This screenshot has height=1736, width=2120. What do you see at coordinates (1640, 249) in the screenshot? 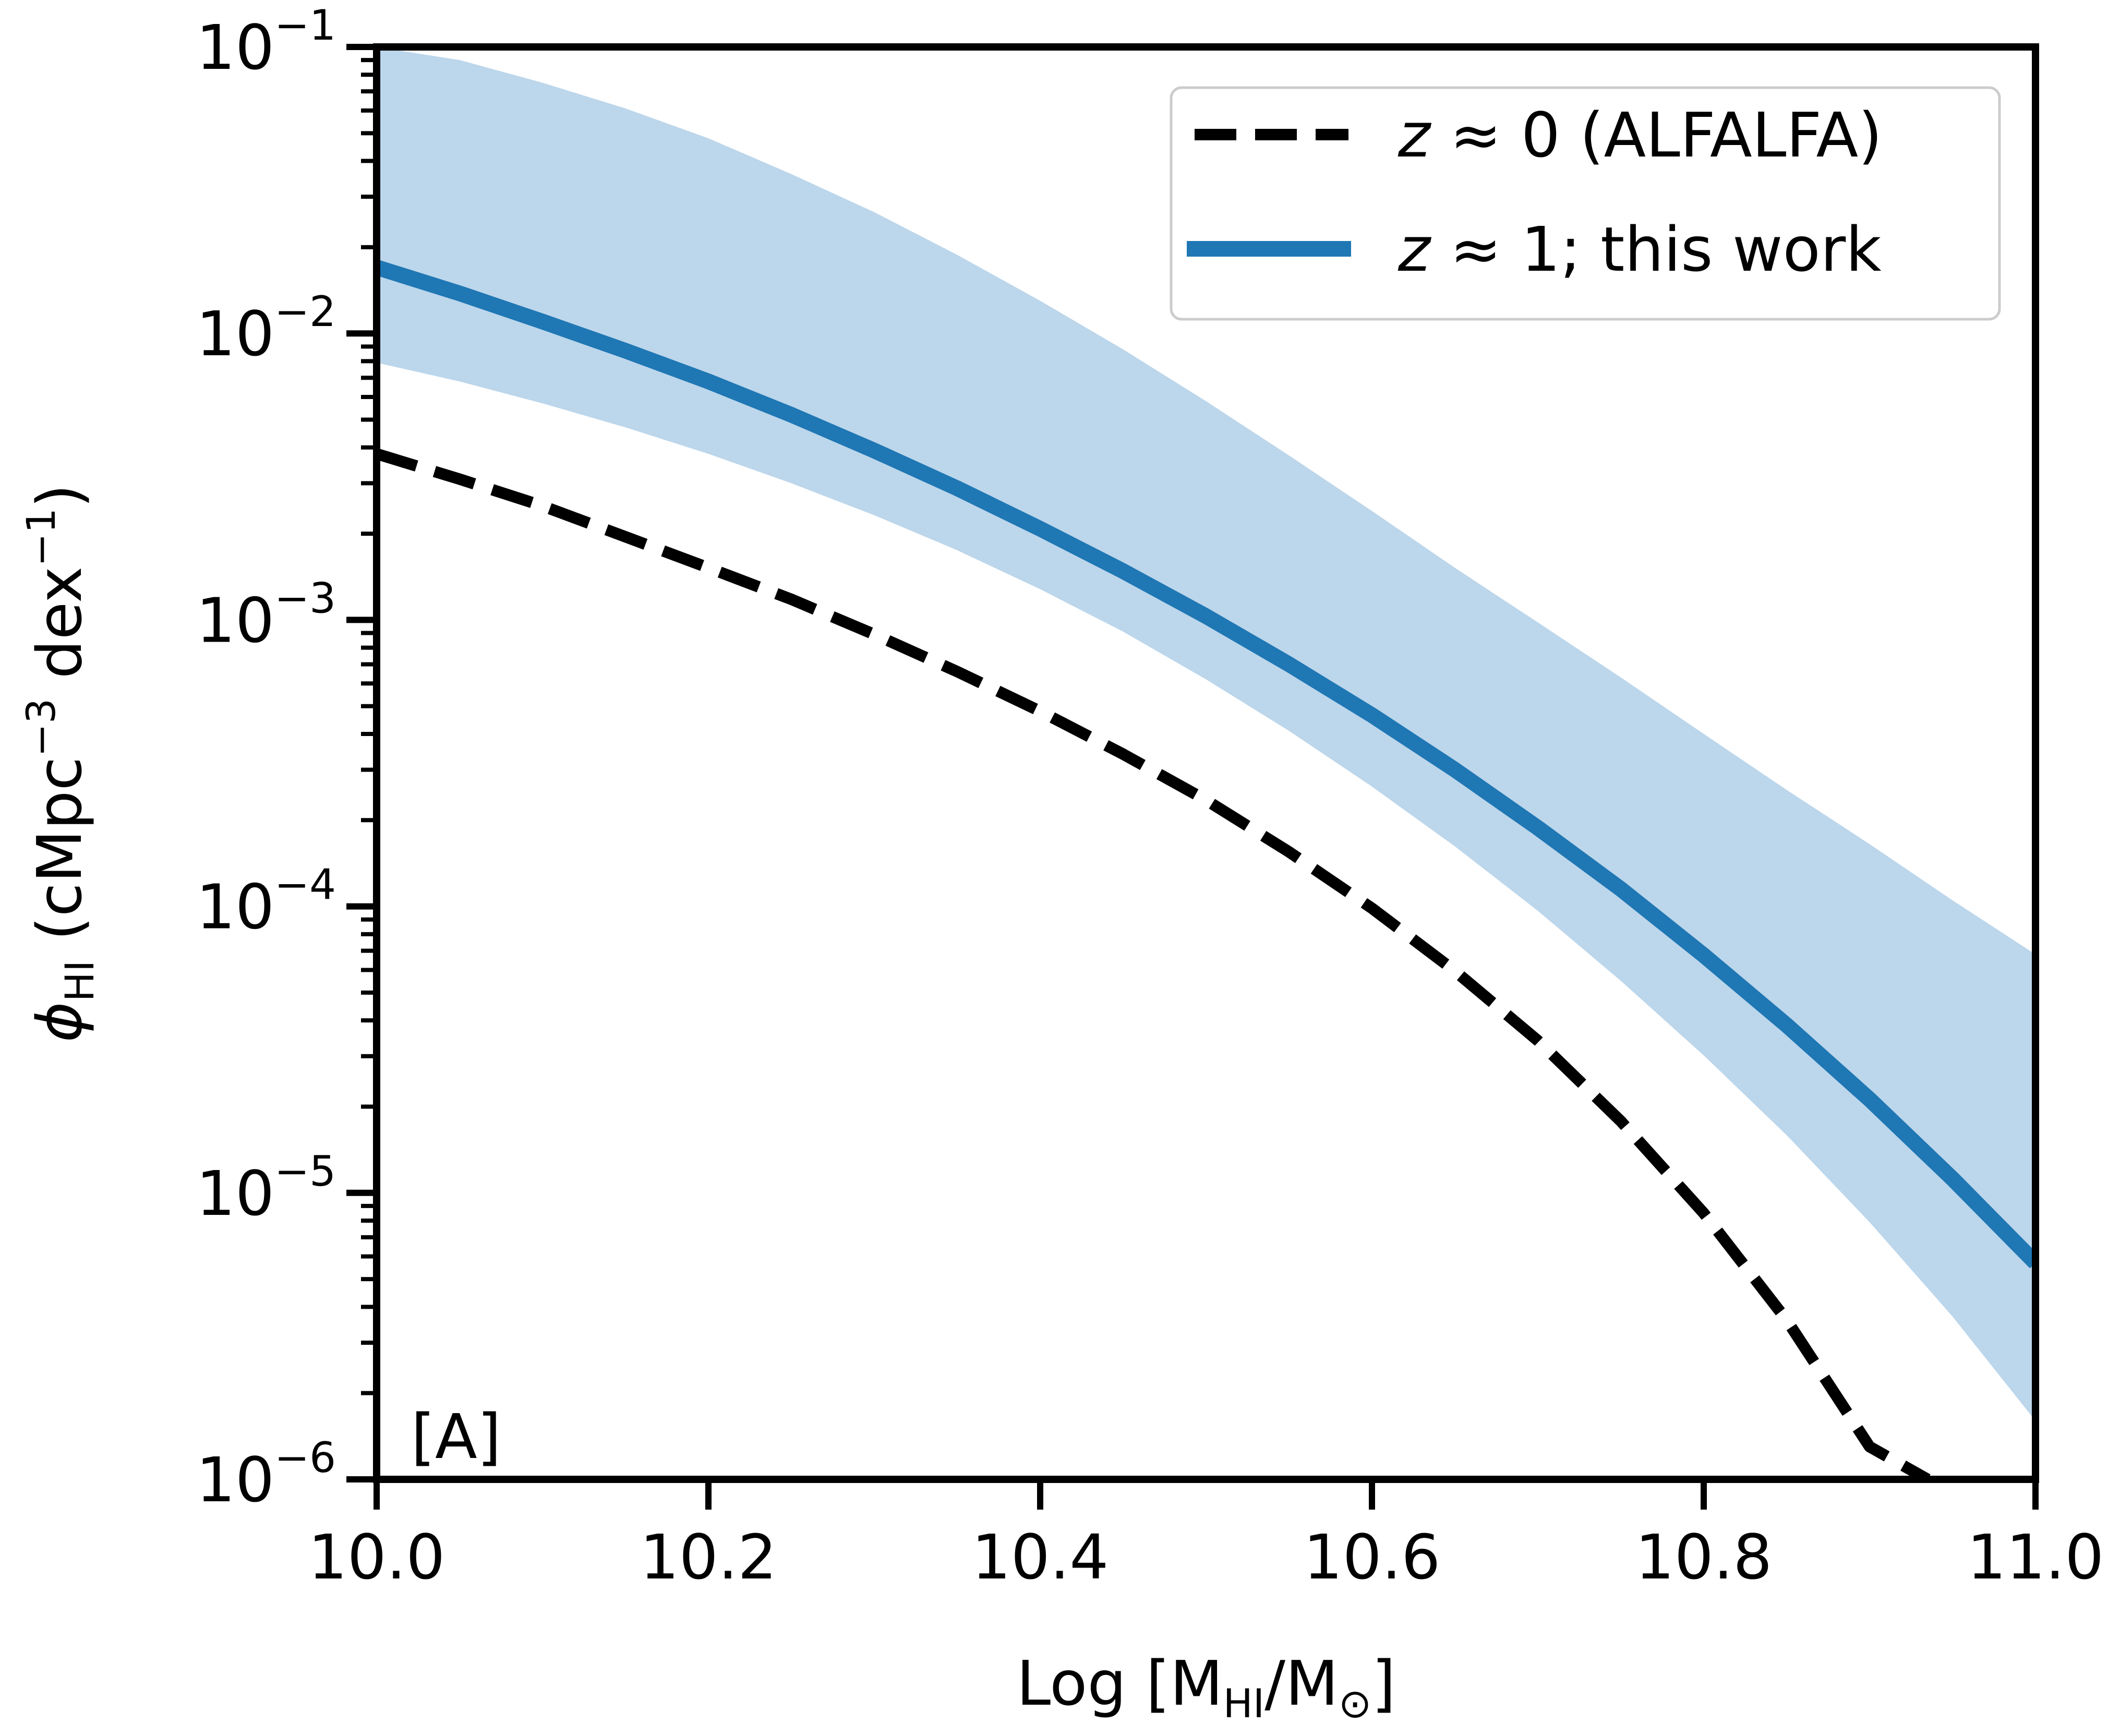
I see `legend-label-this-work: z ≈ 1; this work` at bounding box center [1640, 249].